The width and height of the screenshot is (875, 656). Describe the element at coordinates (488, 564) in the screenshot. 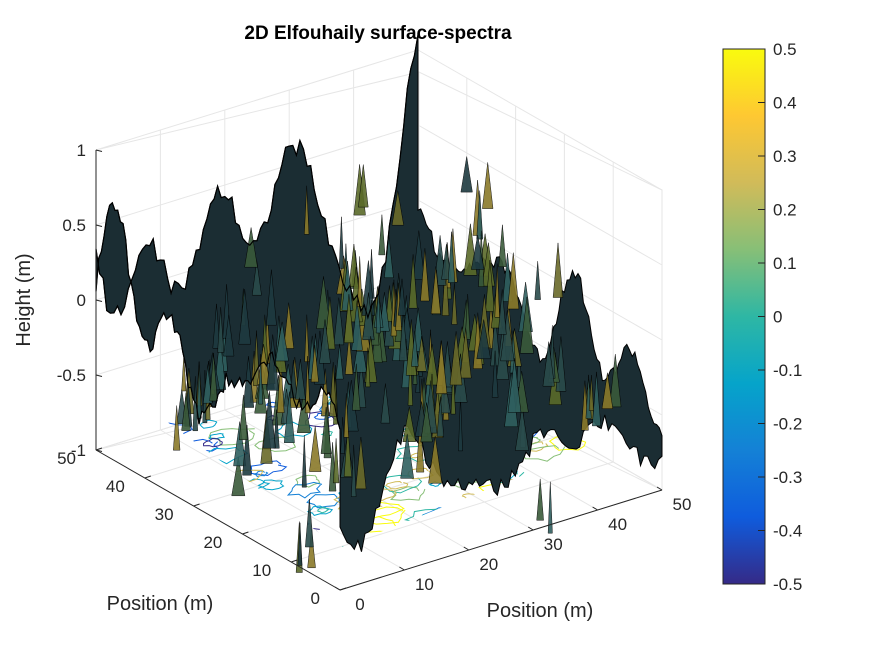

I see `x-tick-label: 20` at that location.